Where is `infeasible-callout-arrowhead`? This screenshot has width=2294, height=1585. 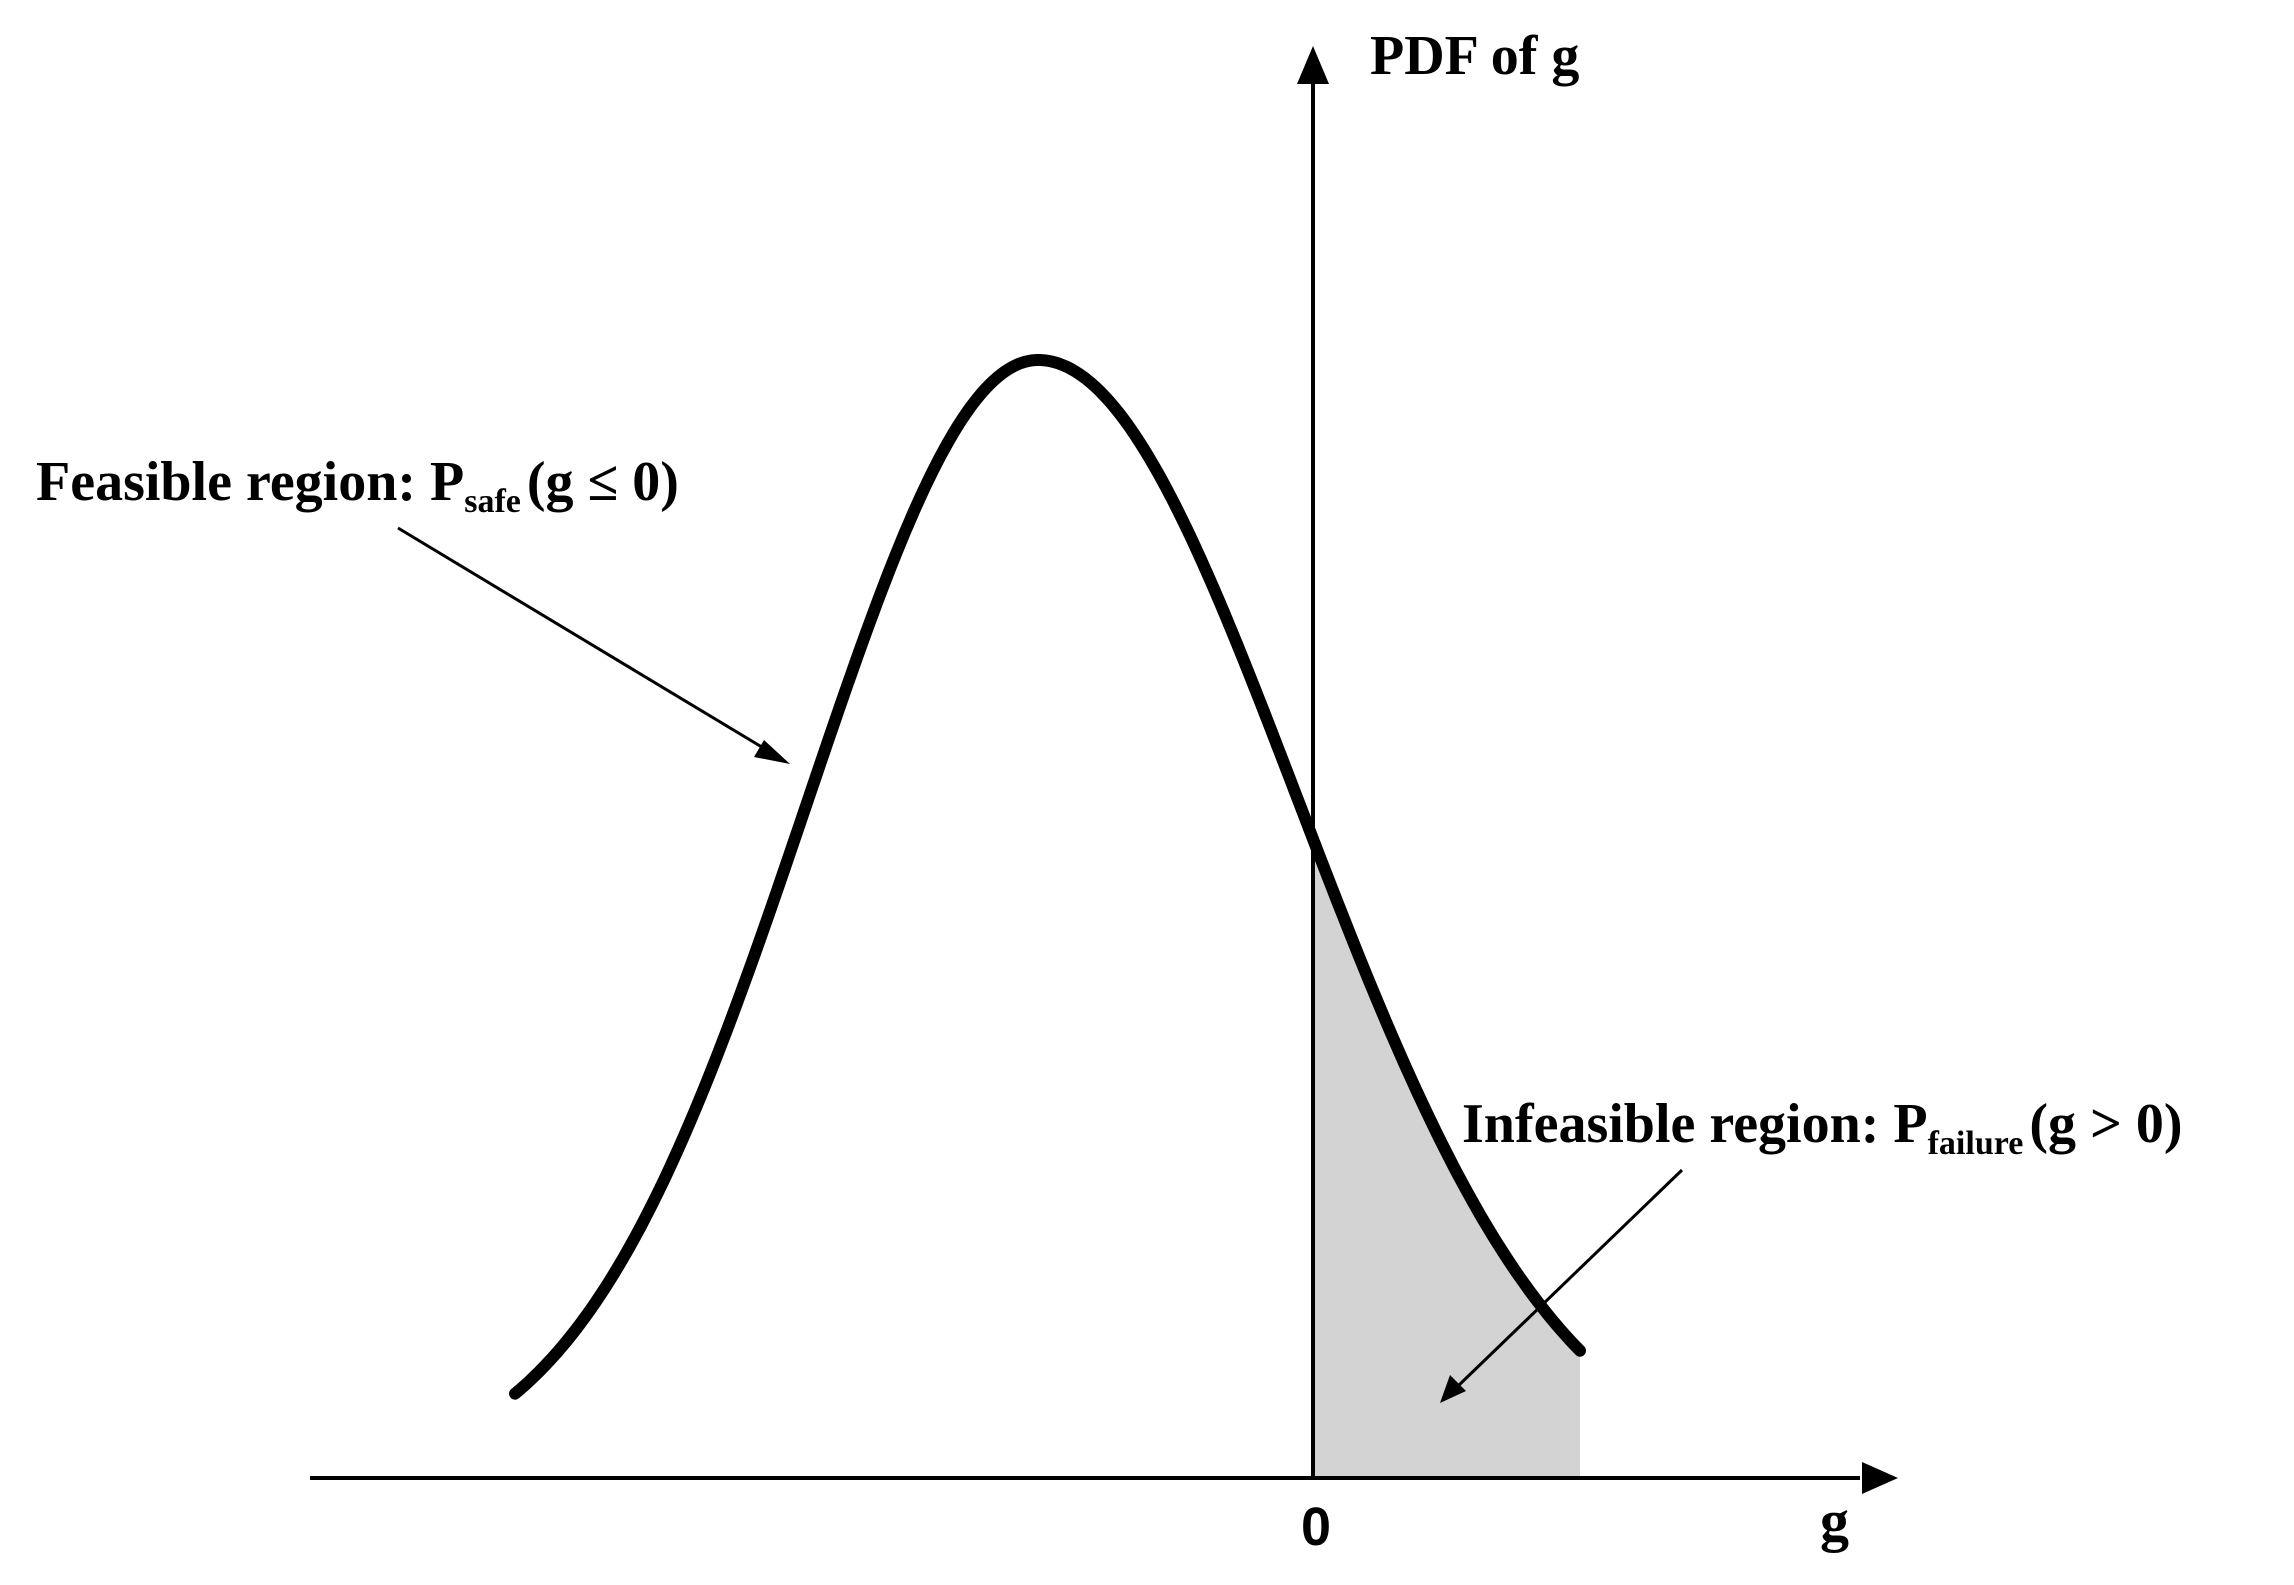 infeasible-callout-arrowhead is located at coordinates (1453, 1389).